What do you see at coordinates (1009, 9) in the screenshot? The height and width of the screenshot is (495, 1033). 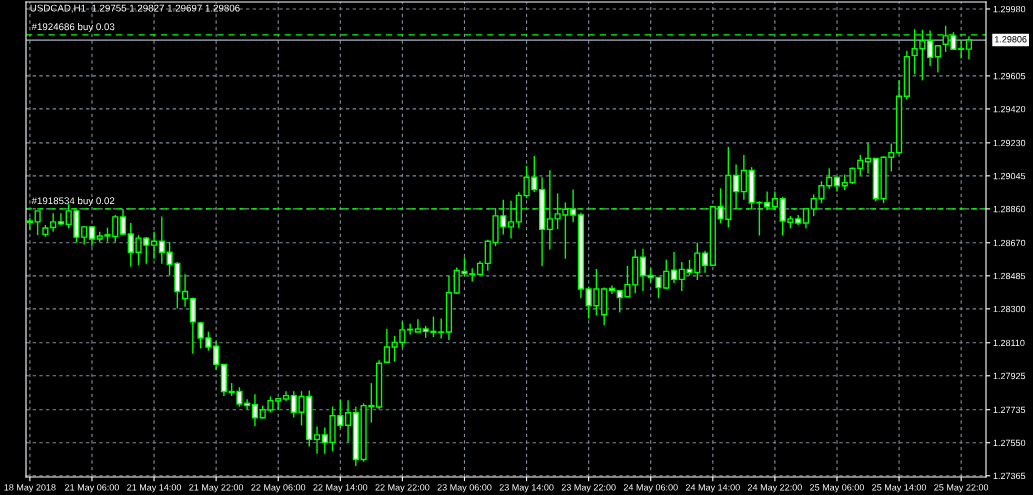 I see `y-tick-label: 1.29980` at bounding box center [1009, 9].